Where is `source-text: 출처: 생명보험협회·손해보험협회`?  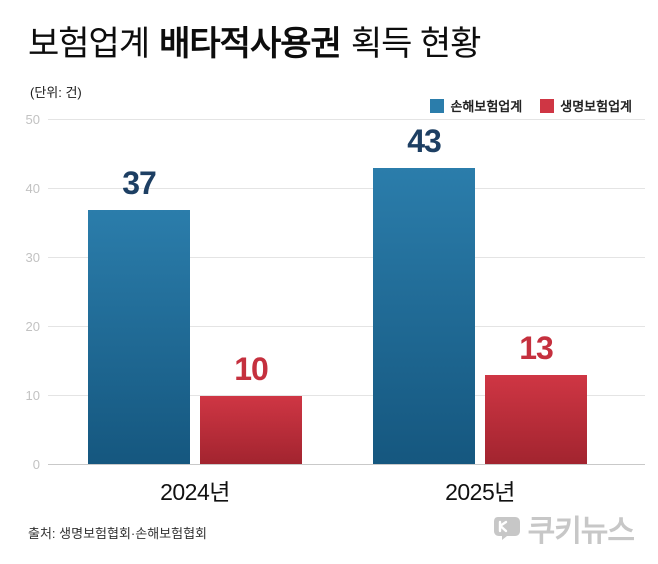
source-text: 출처: 생명보험협회·손해보험협회 is located at coordinates (117, 533).